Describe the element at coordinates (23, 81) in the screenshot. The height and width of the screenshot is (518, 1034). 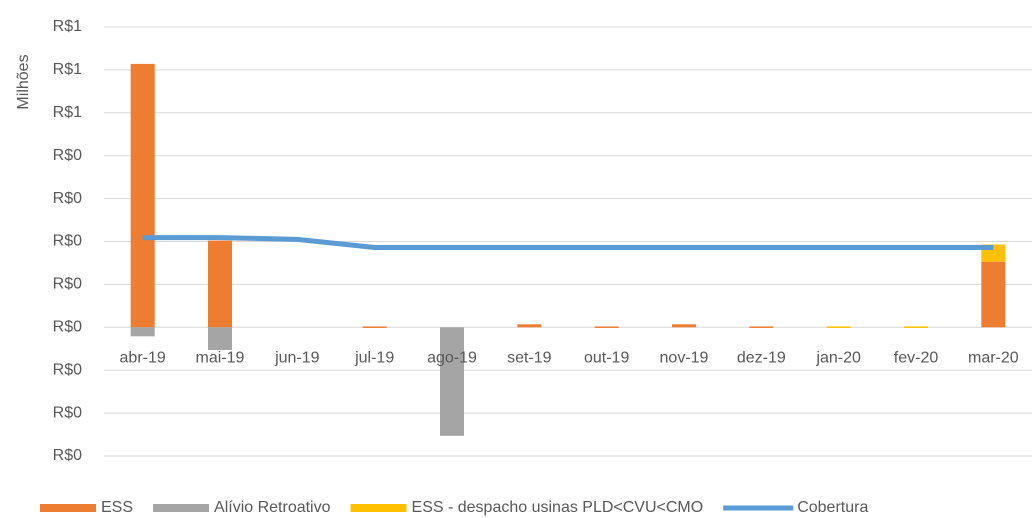
I see `y-axis-title: Milhões` at that location.